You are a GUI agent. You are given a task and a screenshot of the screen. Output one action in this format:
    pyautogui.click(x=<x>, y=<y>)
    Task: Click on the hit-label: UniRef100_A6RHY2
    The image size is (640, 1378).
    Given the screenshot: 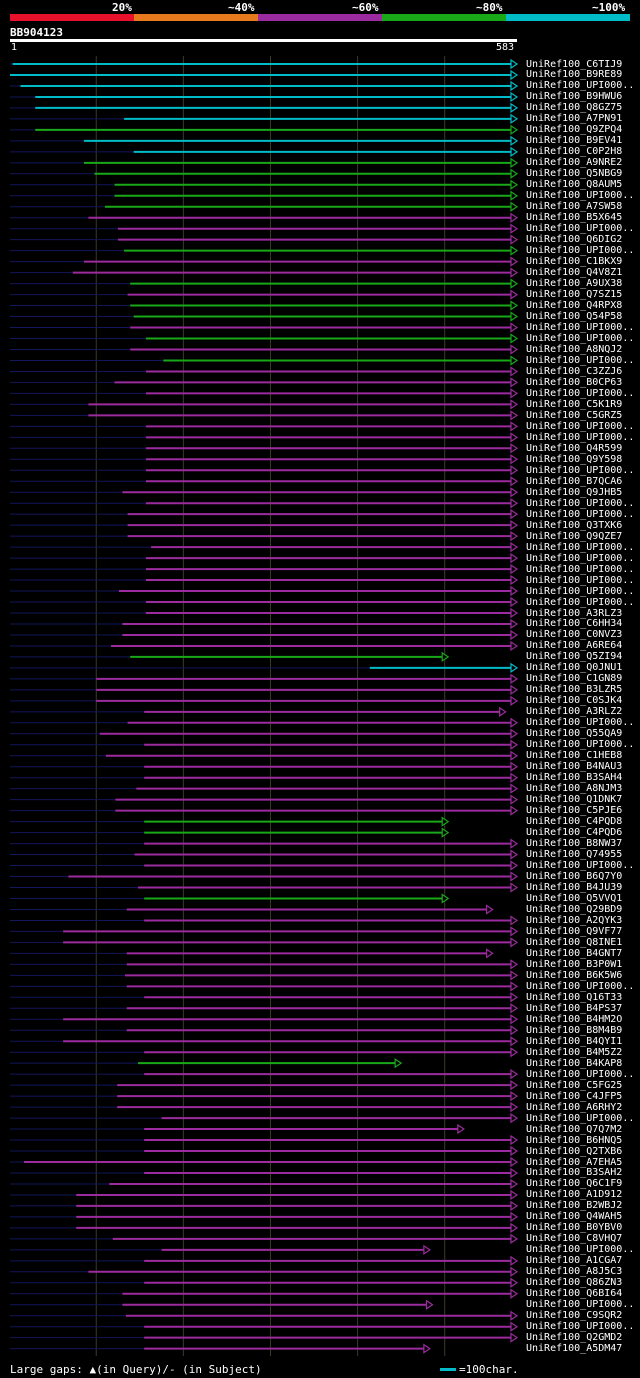 What is the action you would take?
    pyautogui.click(x=574, y=1107)
    